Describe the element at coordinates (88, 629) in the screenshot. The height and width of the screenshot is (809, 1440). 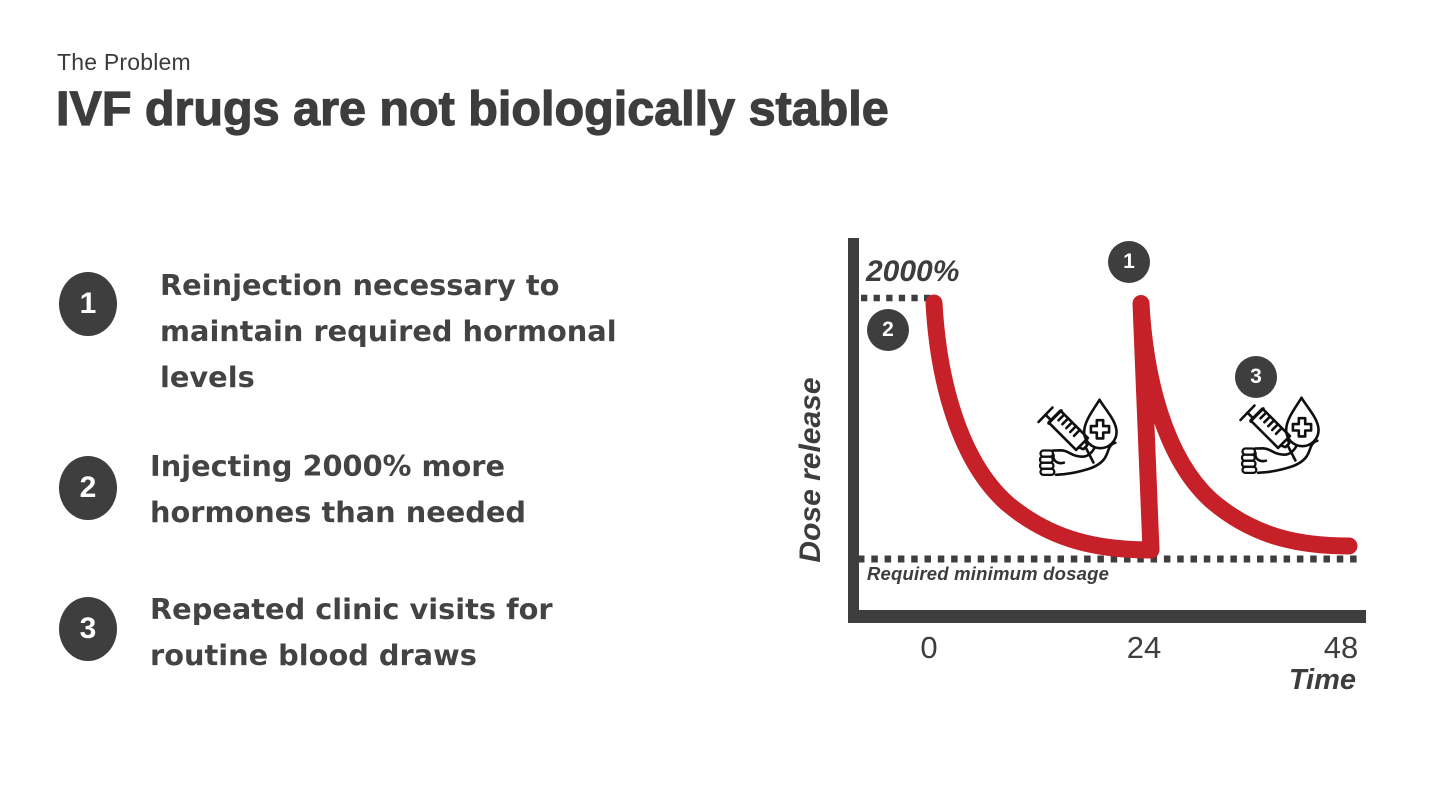
I see `bullet-number-badge: 3` at that location.